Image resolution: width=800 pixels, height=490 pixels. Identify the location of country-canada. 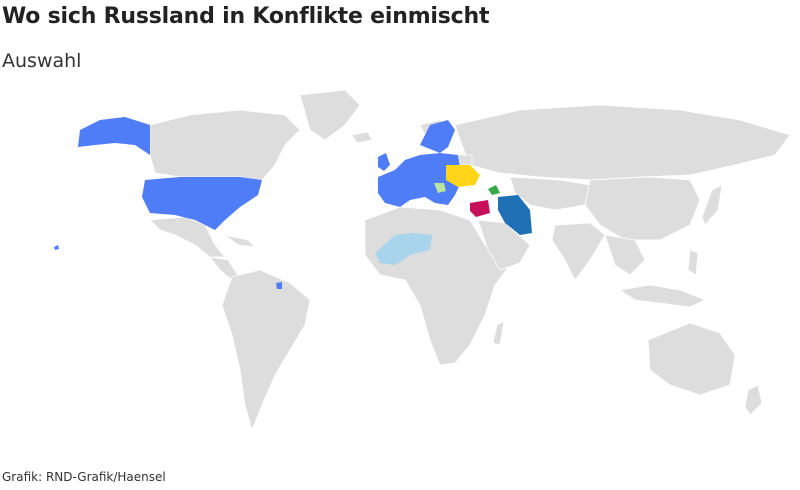
(225, 145).